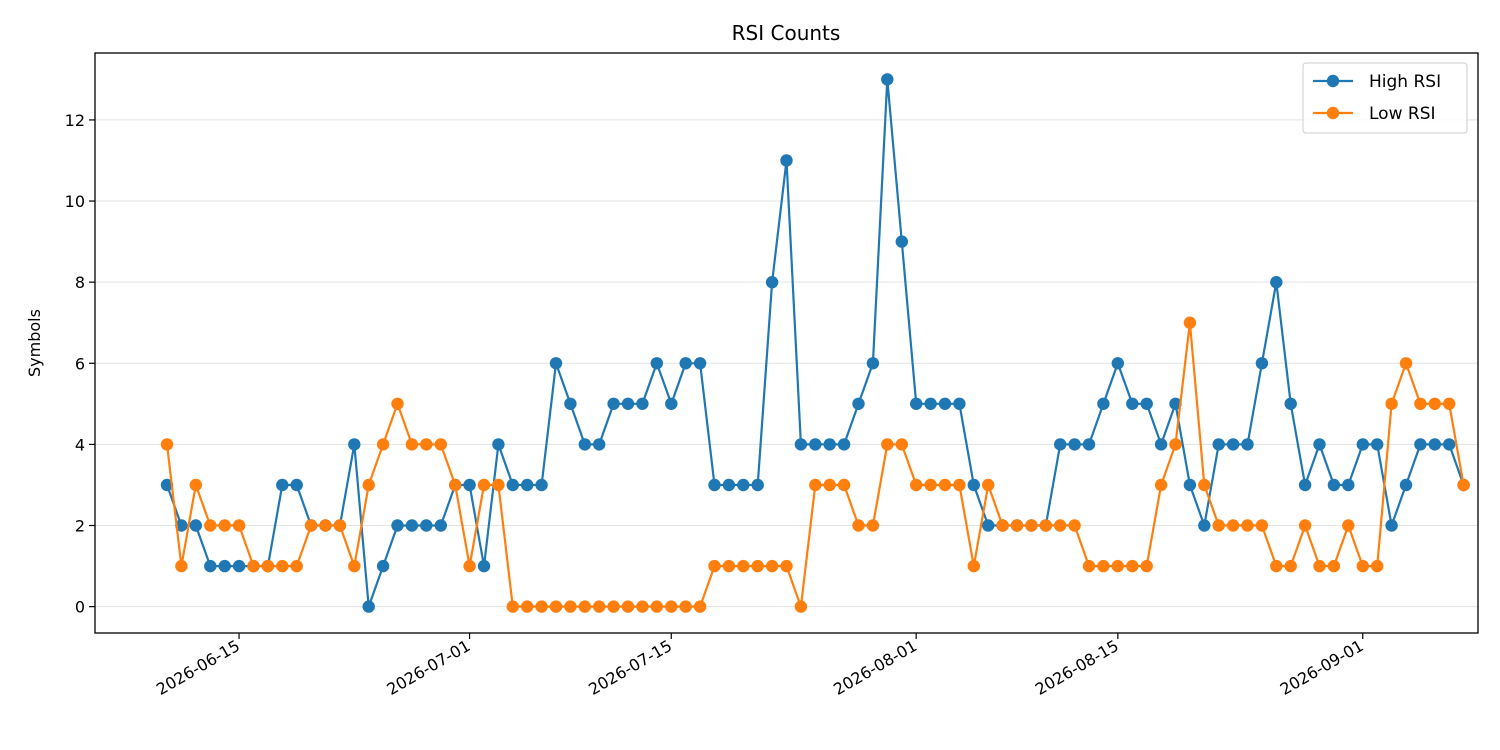 This screenshot has height=750, width=1500. I want to click on y-tick-label: 2, so click(80, 526).